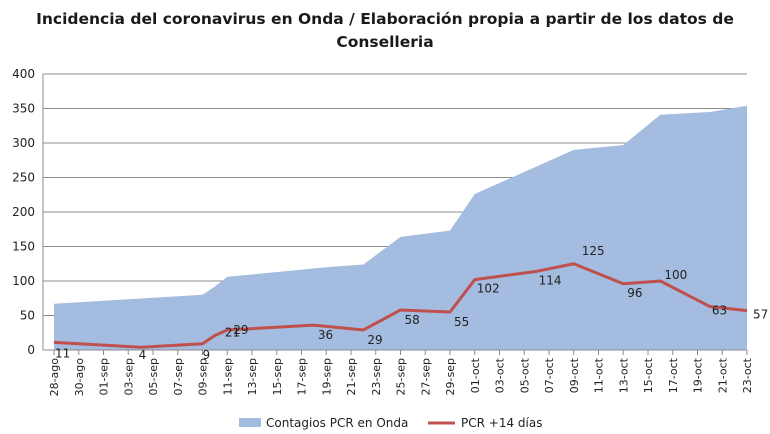  What do you see at coordinates (79, 377) in the screenshot?
I see `x-tick-label: 30-ago` at bounding box center [79, 377].